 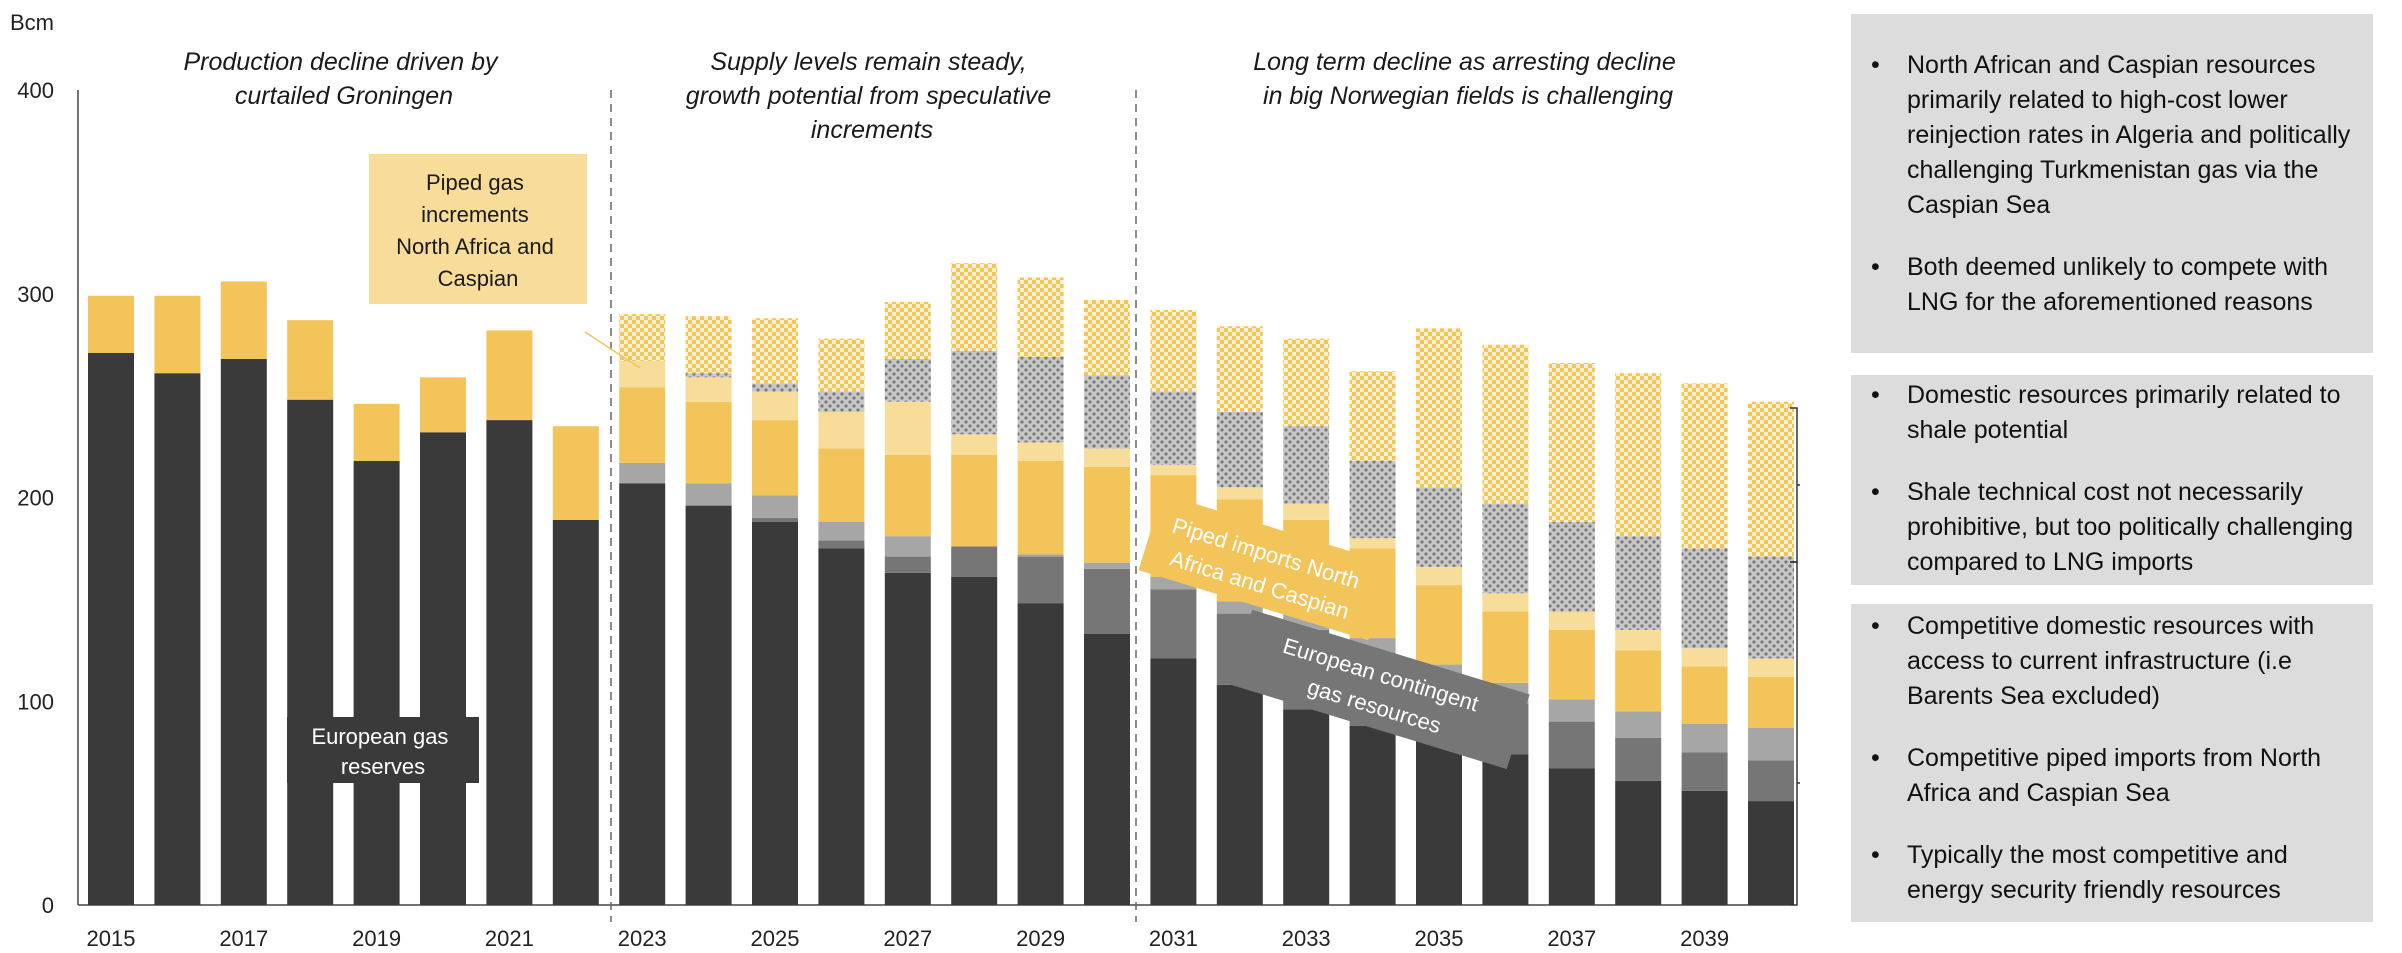 I want to click on y-tick-label: 400, so click(x=35, y=90).